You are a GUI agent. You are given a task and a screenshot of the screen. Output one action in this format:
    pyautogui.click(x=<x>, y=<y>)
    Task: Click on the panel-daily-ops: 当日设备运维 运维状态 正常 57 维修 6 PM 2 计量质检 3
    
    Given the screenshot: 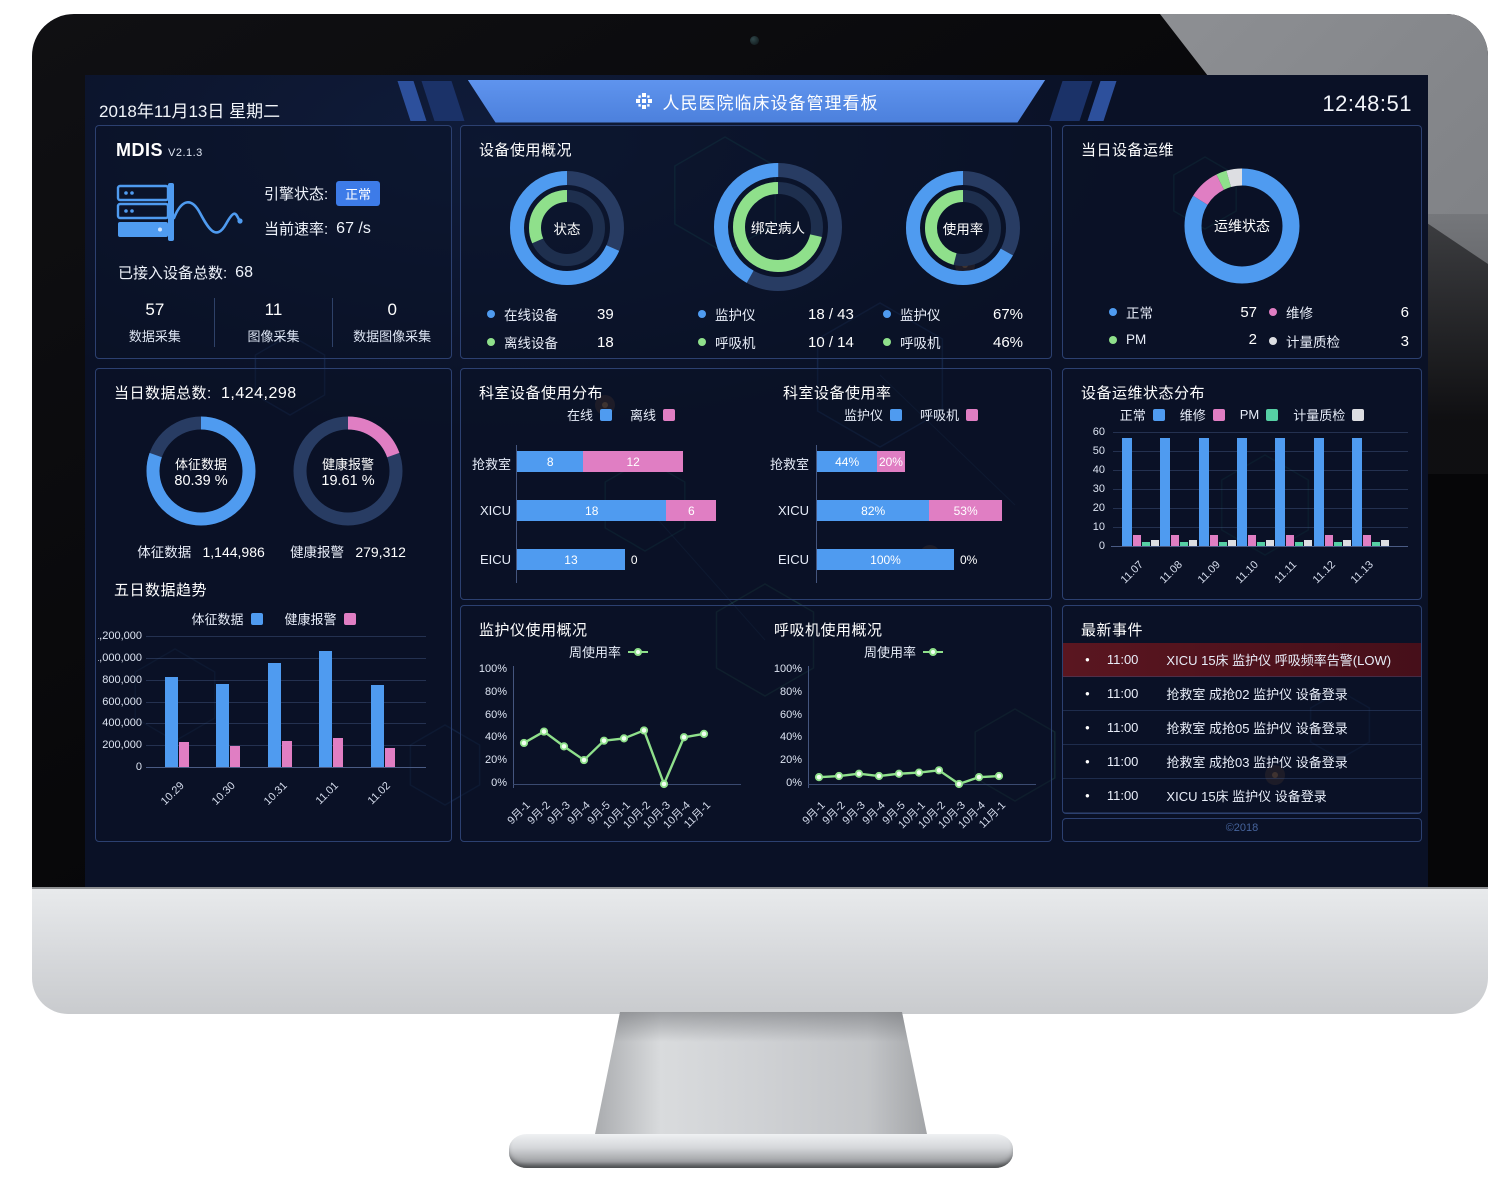 What is the action you would take?
    pyautogui.click(x=1242, y=242)
    